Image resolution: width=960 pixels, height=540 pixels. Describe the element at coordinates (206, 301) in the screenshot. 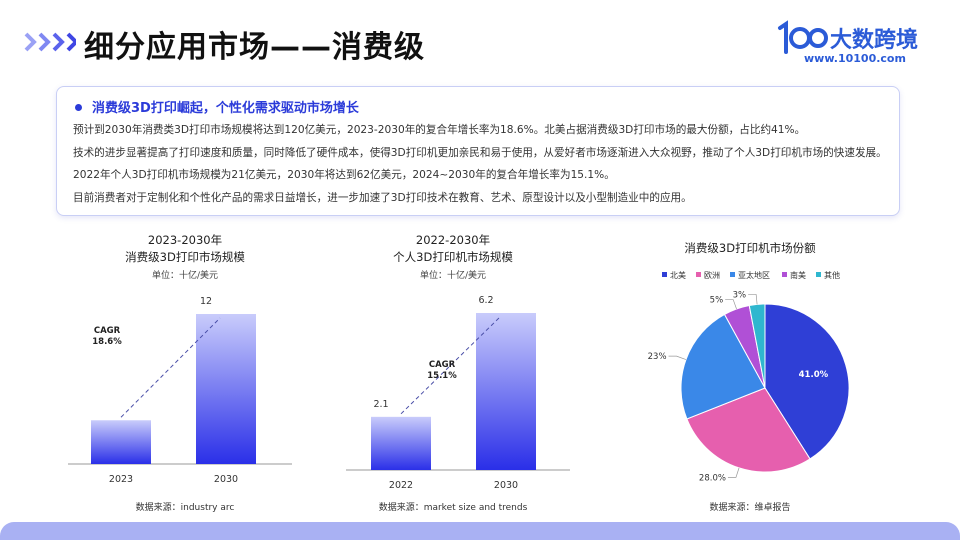

I see `data-label: 12` at that location.